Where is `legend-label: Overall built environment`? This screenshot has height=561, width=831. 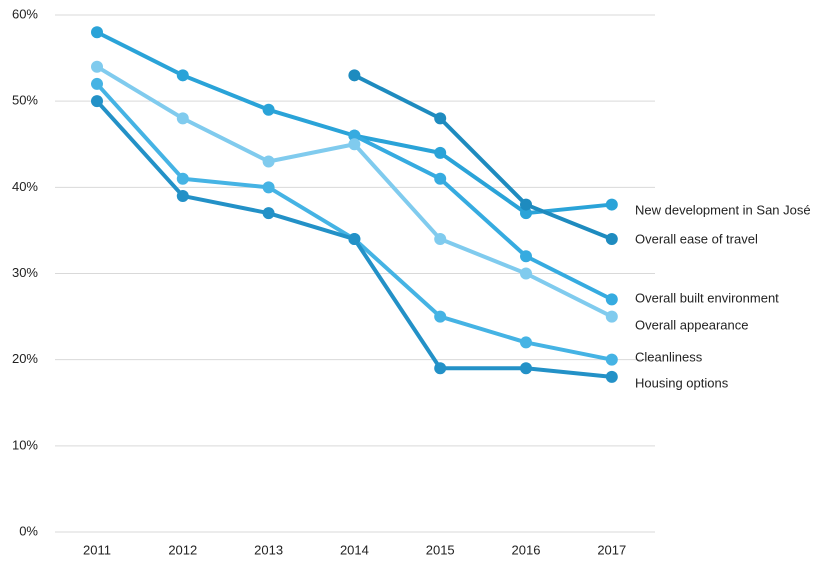 legend-label: Overall built environment is located at coordinates (707, 297).